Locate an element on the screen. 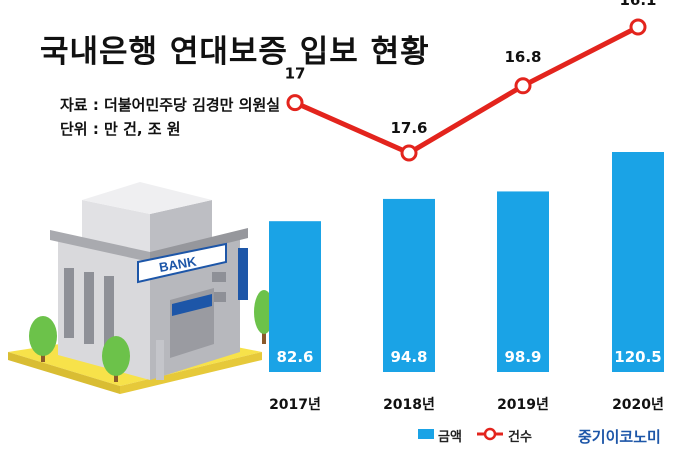 The width and height of the screenshot is (700, 467). chart-title: 국내은행 연대보증 입보 현황 is located at coordinates (235, 52).